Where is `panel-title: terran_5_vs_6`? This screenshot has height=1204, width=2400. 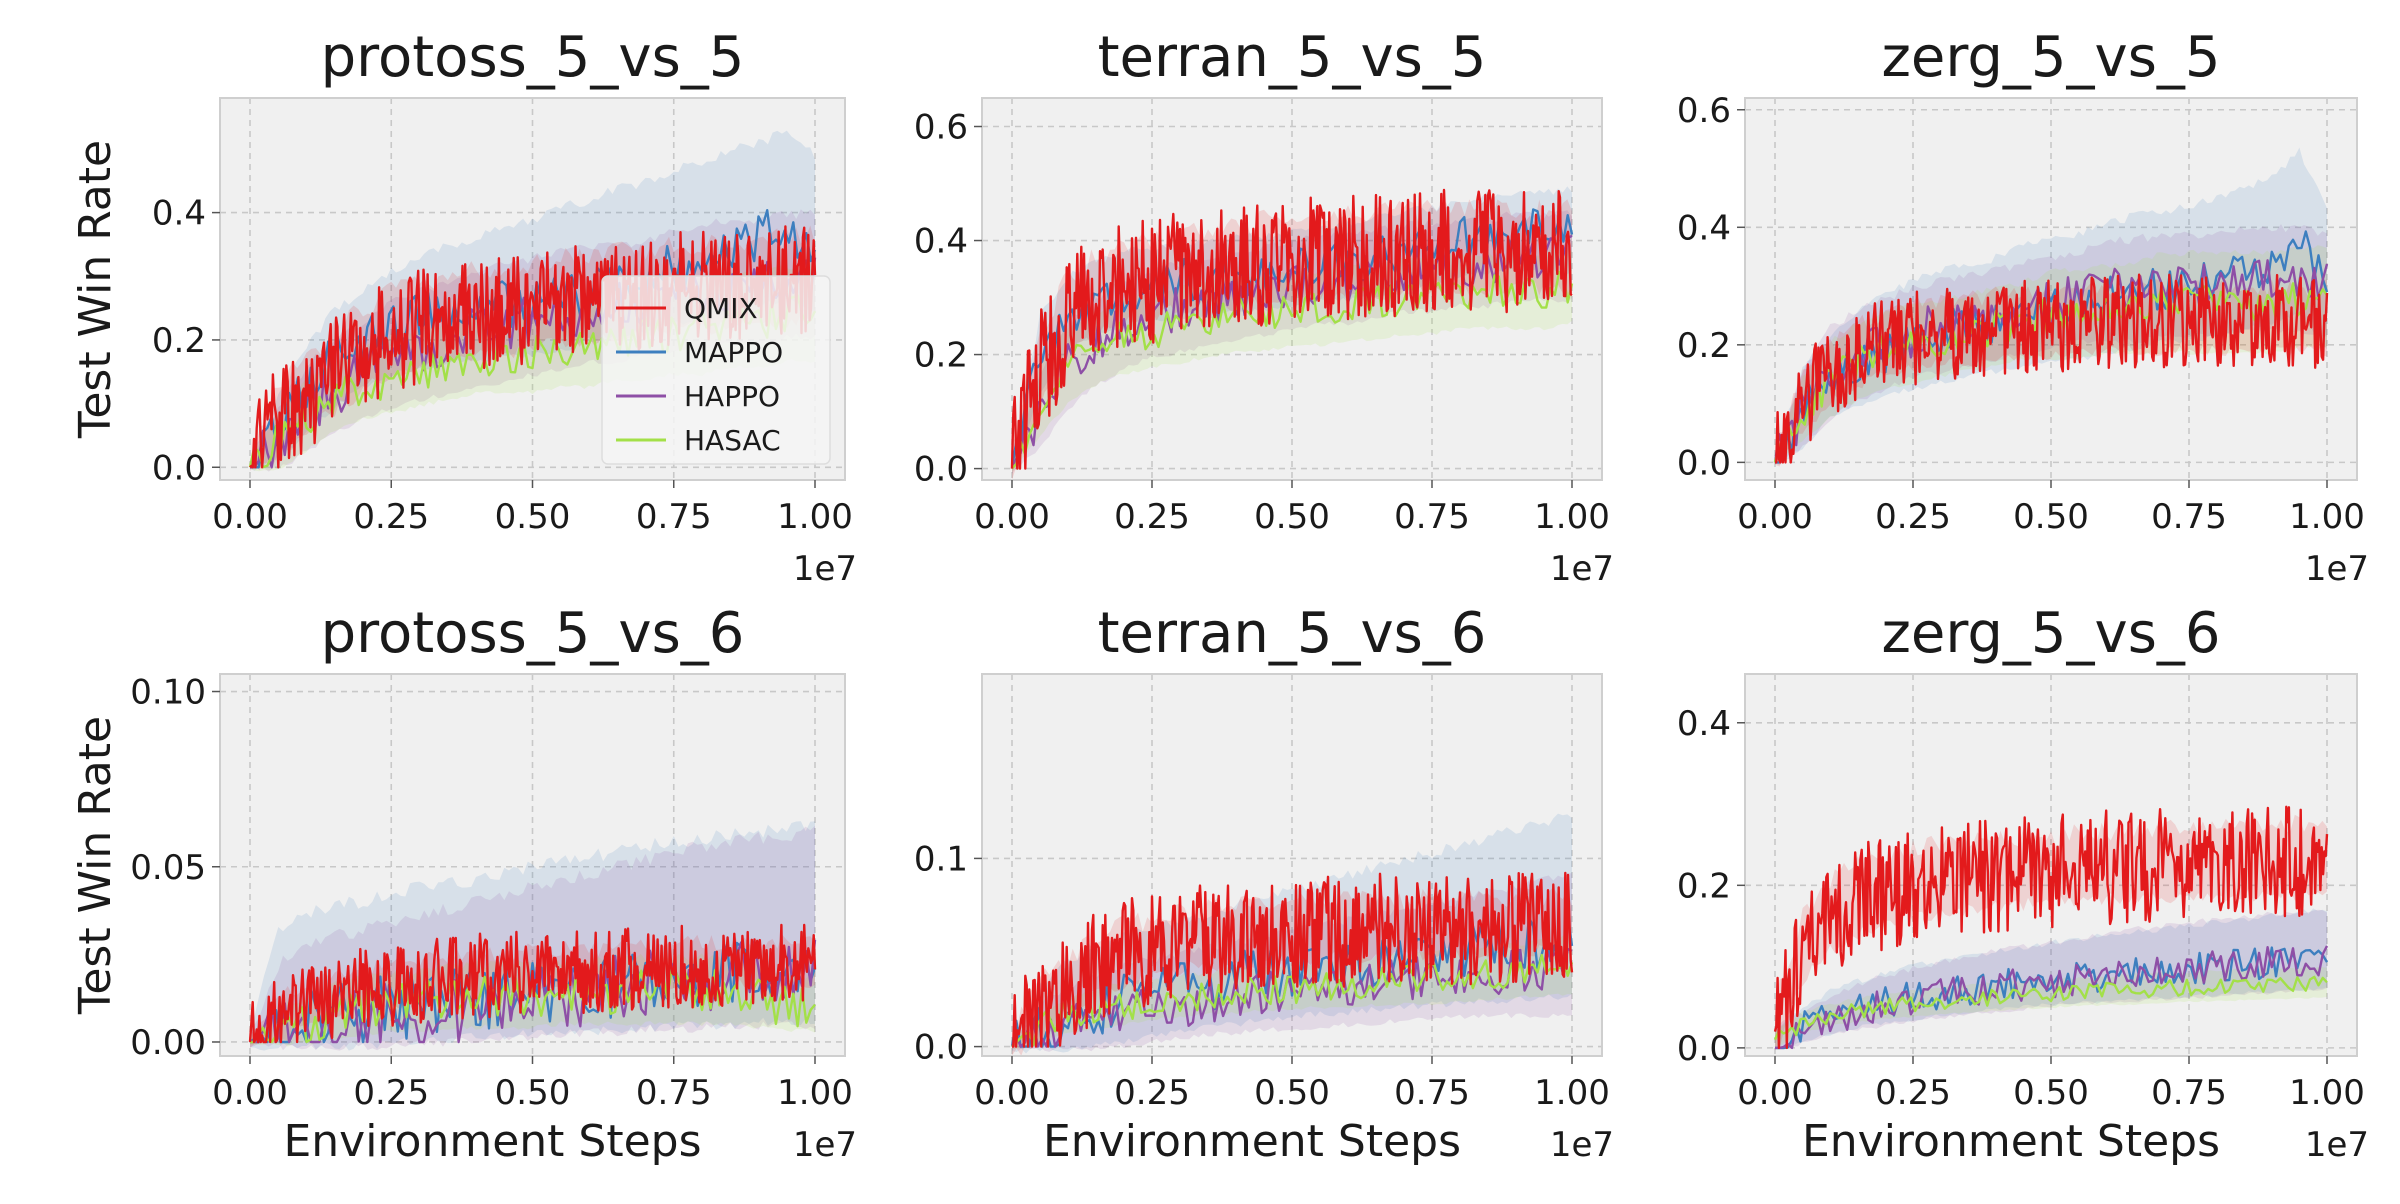 panel-title: terran_5_vs_6 is located at coordinates (1292, 633).